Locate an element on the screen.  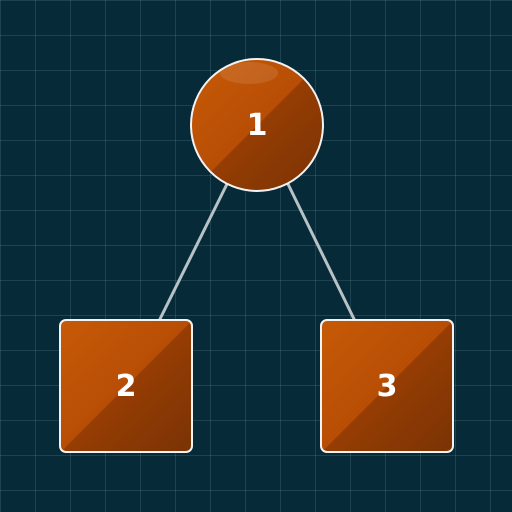
node-1-label: 1 is located at coordinates (257, 125).